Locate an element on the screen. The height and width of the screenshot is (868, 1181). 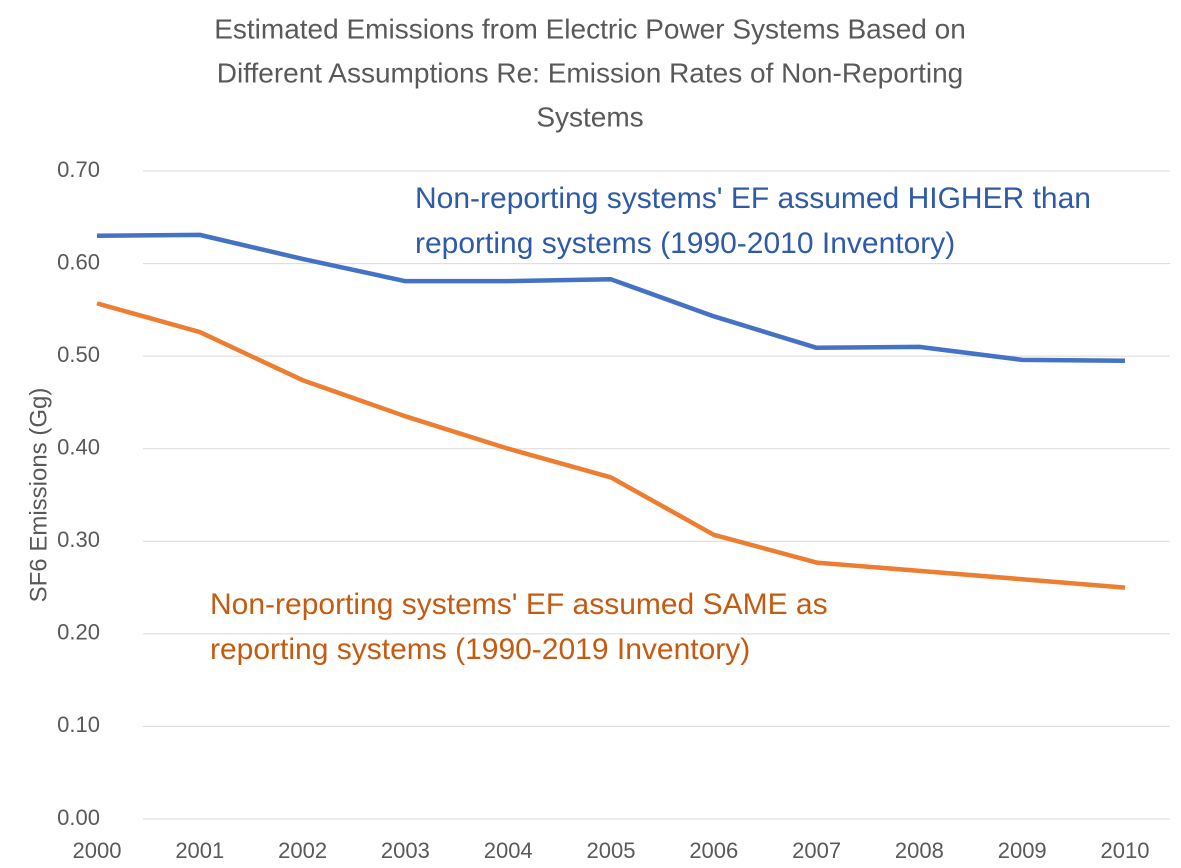
x-tick-label: 2001 is located at coordinates (199, 850).